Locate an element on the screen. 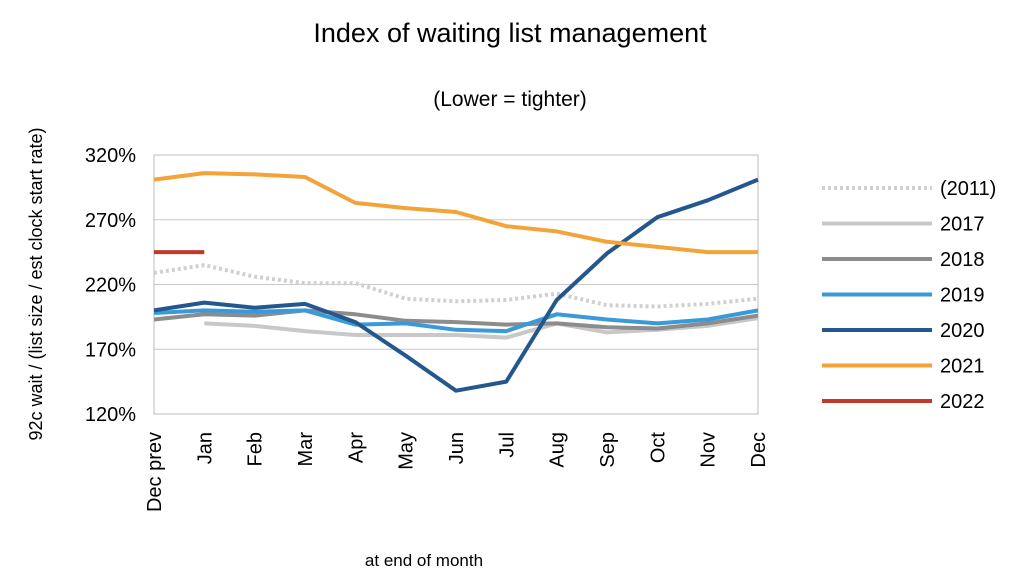 This screenshot has height=584, width=1024. series-line-2019 is located at coordinates (456, 321).